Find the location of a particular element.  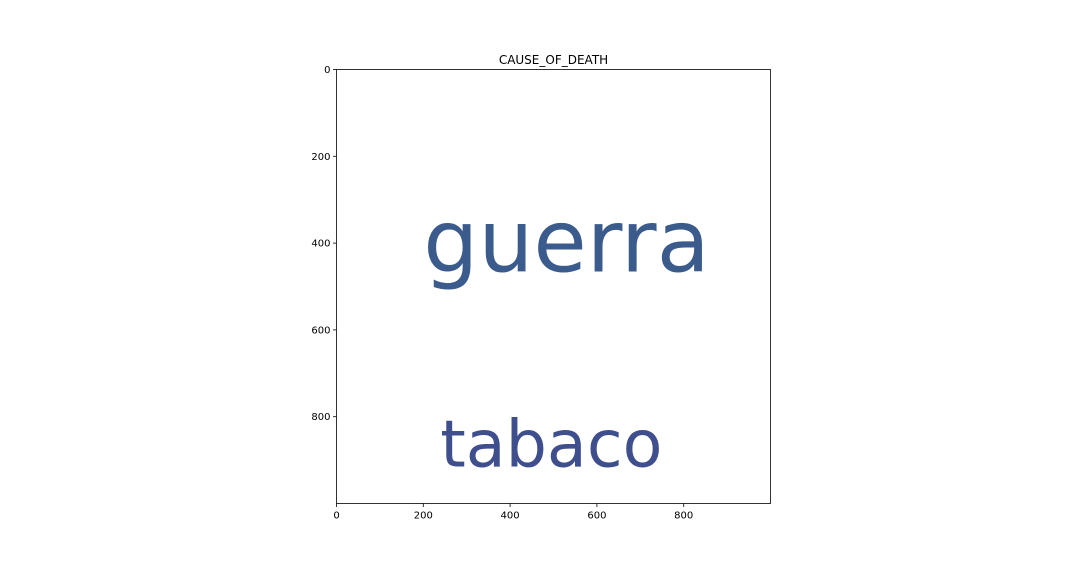

y-tick-label: 600 is located at coordinates (320, 330).